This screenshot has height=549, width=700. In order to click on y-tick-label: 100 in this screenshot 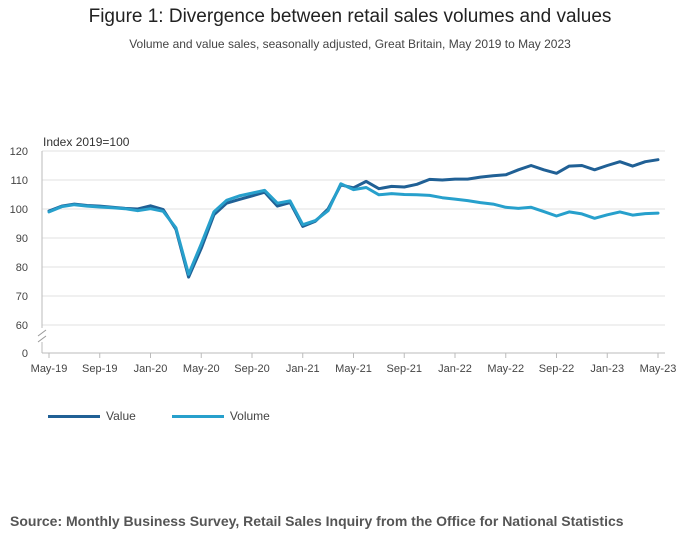, I will do `click(19, 210)`.